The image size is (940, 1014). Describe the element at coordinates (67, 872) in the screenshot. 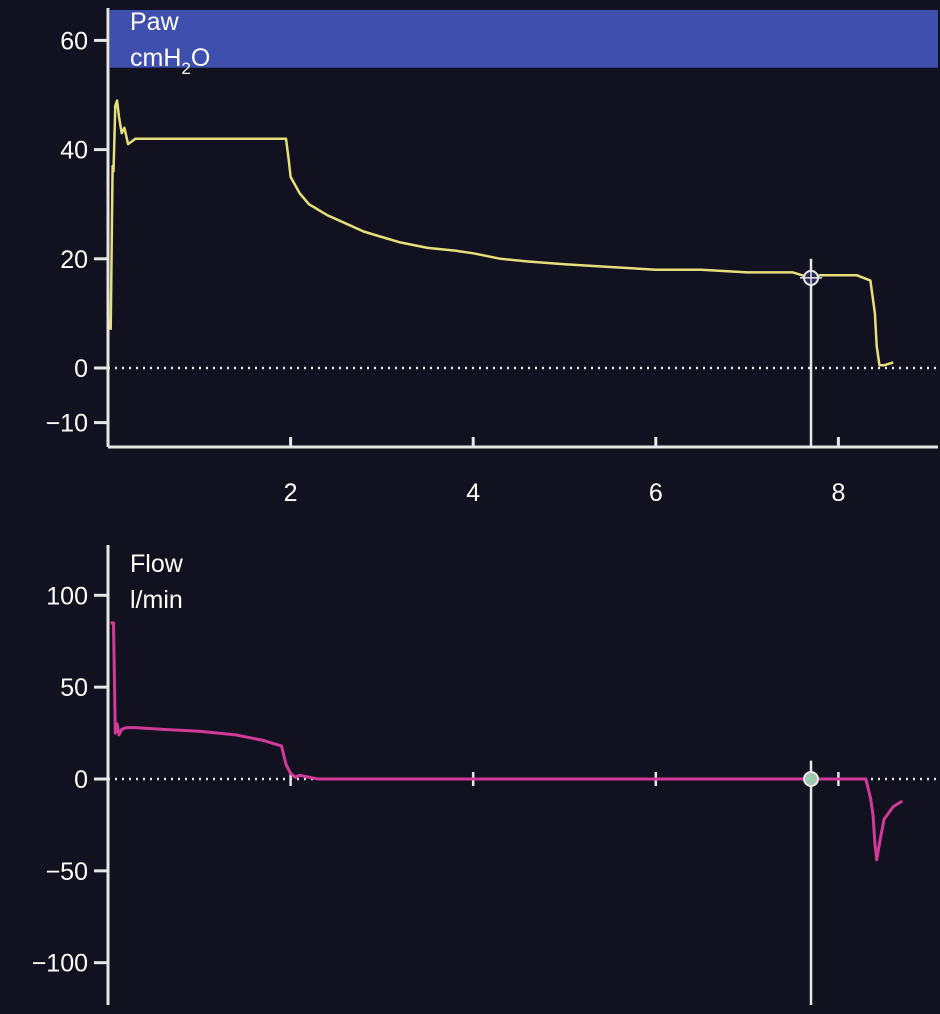

I see `y-tick-label: −50` at that location.